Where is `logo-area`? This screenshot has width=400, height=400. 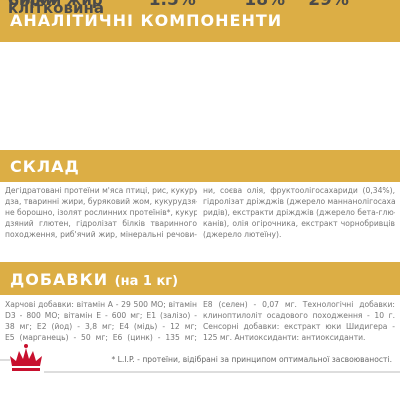 logo-area is located at coordinates (200, 358).